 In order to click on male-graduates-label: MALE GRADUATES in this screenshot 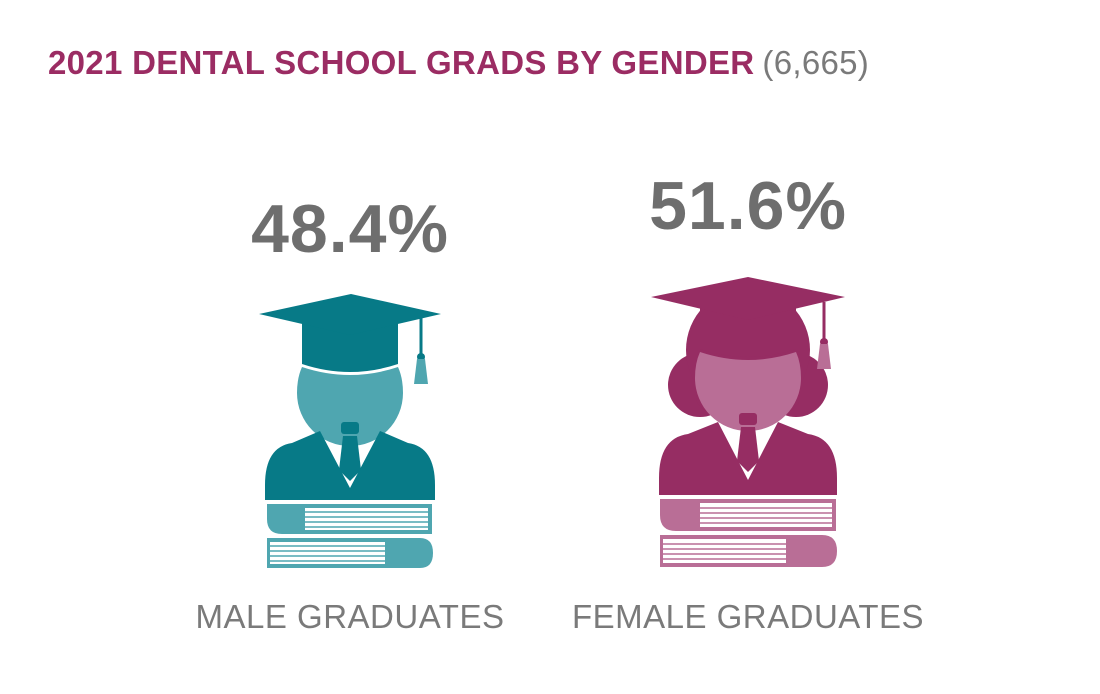, I will do `click(350, 616)`.